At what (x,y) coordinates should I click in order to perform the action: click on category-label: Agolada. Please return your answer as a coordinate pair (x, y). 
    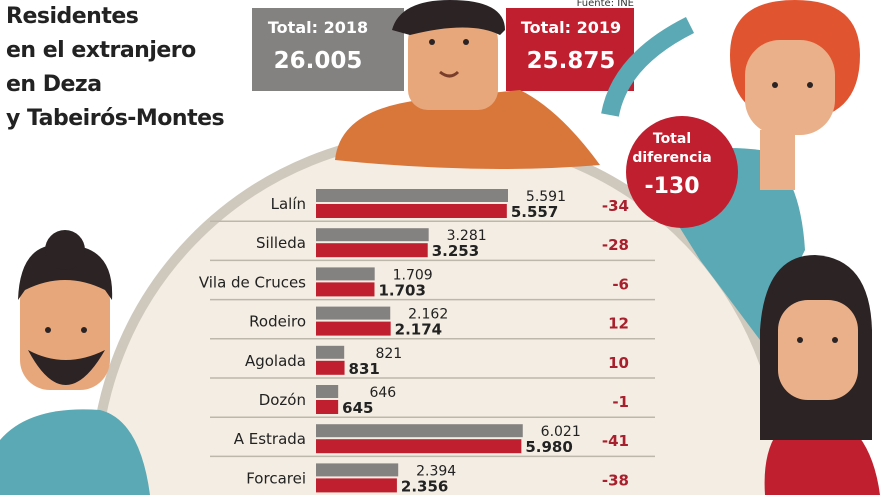
    Looking at the image, I should click on (275, 361).